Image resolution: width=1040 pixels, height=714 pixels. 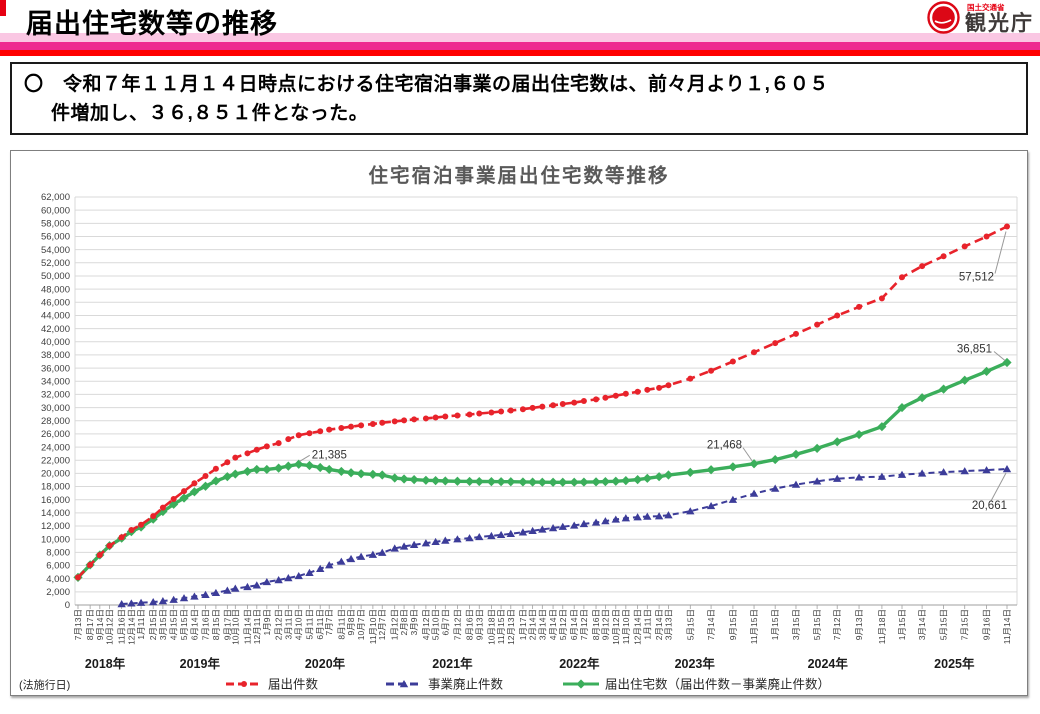 What do you see at coordinates (974, 349) in the screenshot?
I see `annotation-label: 36,851` at bounding box center [974, 349].